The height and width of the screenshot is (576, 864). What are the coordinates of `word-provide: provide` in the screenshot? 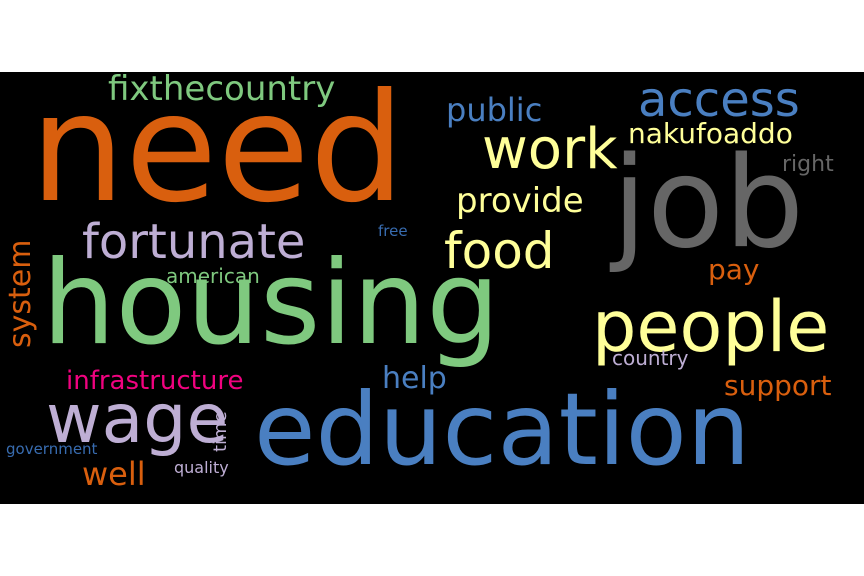 It's located at (520, 201).